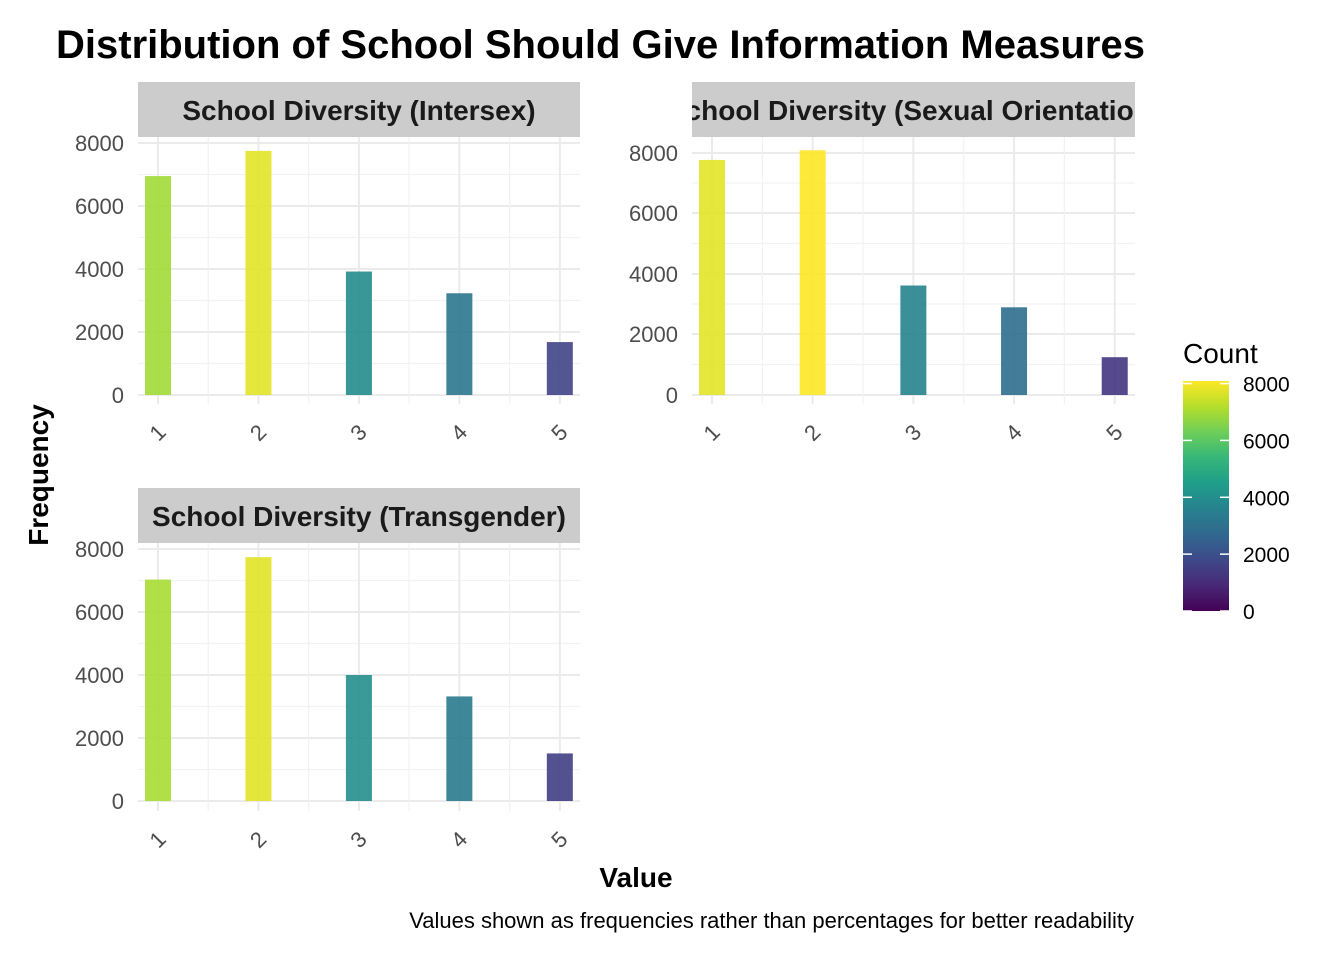 The height and width of the screenshot is (965, 1344). I want to click on legend-tick-label: 2000, so click(1266, 555).